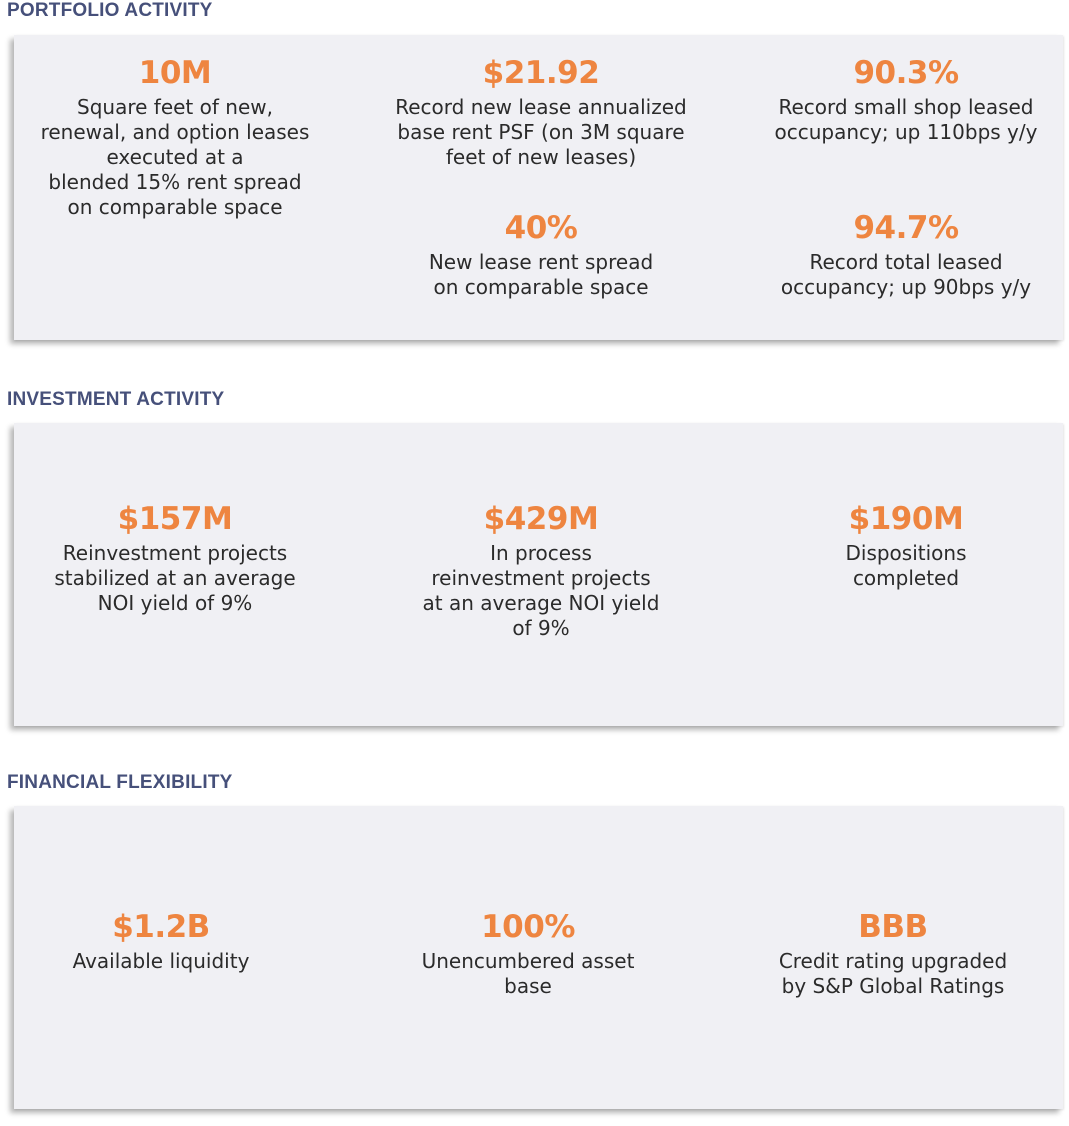  Describe the element at coordinates (528, 927) in the screenshot. I see `stat-value: 100%` at that location.